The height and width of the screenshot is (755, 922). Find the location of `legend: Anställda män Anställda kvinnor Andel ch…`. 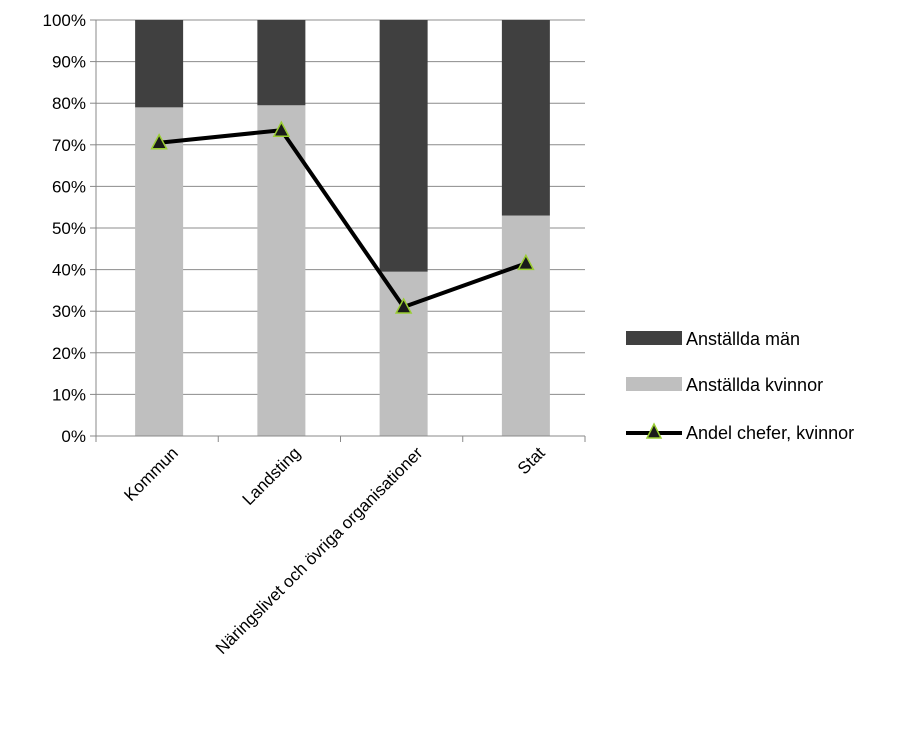

legend: Anställda män Anställda kvinnor Andel ch… is located at coordinates (740, 386).